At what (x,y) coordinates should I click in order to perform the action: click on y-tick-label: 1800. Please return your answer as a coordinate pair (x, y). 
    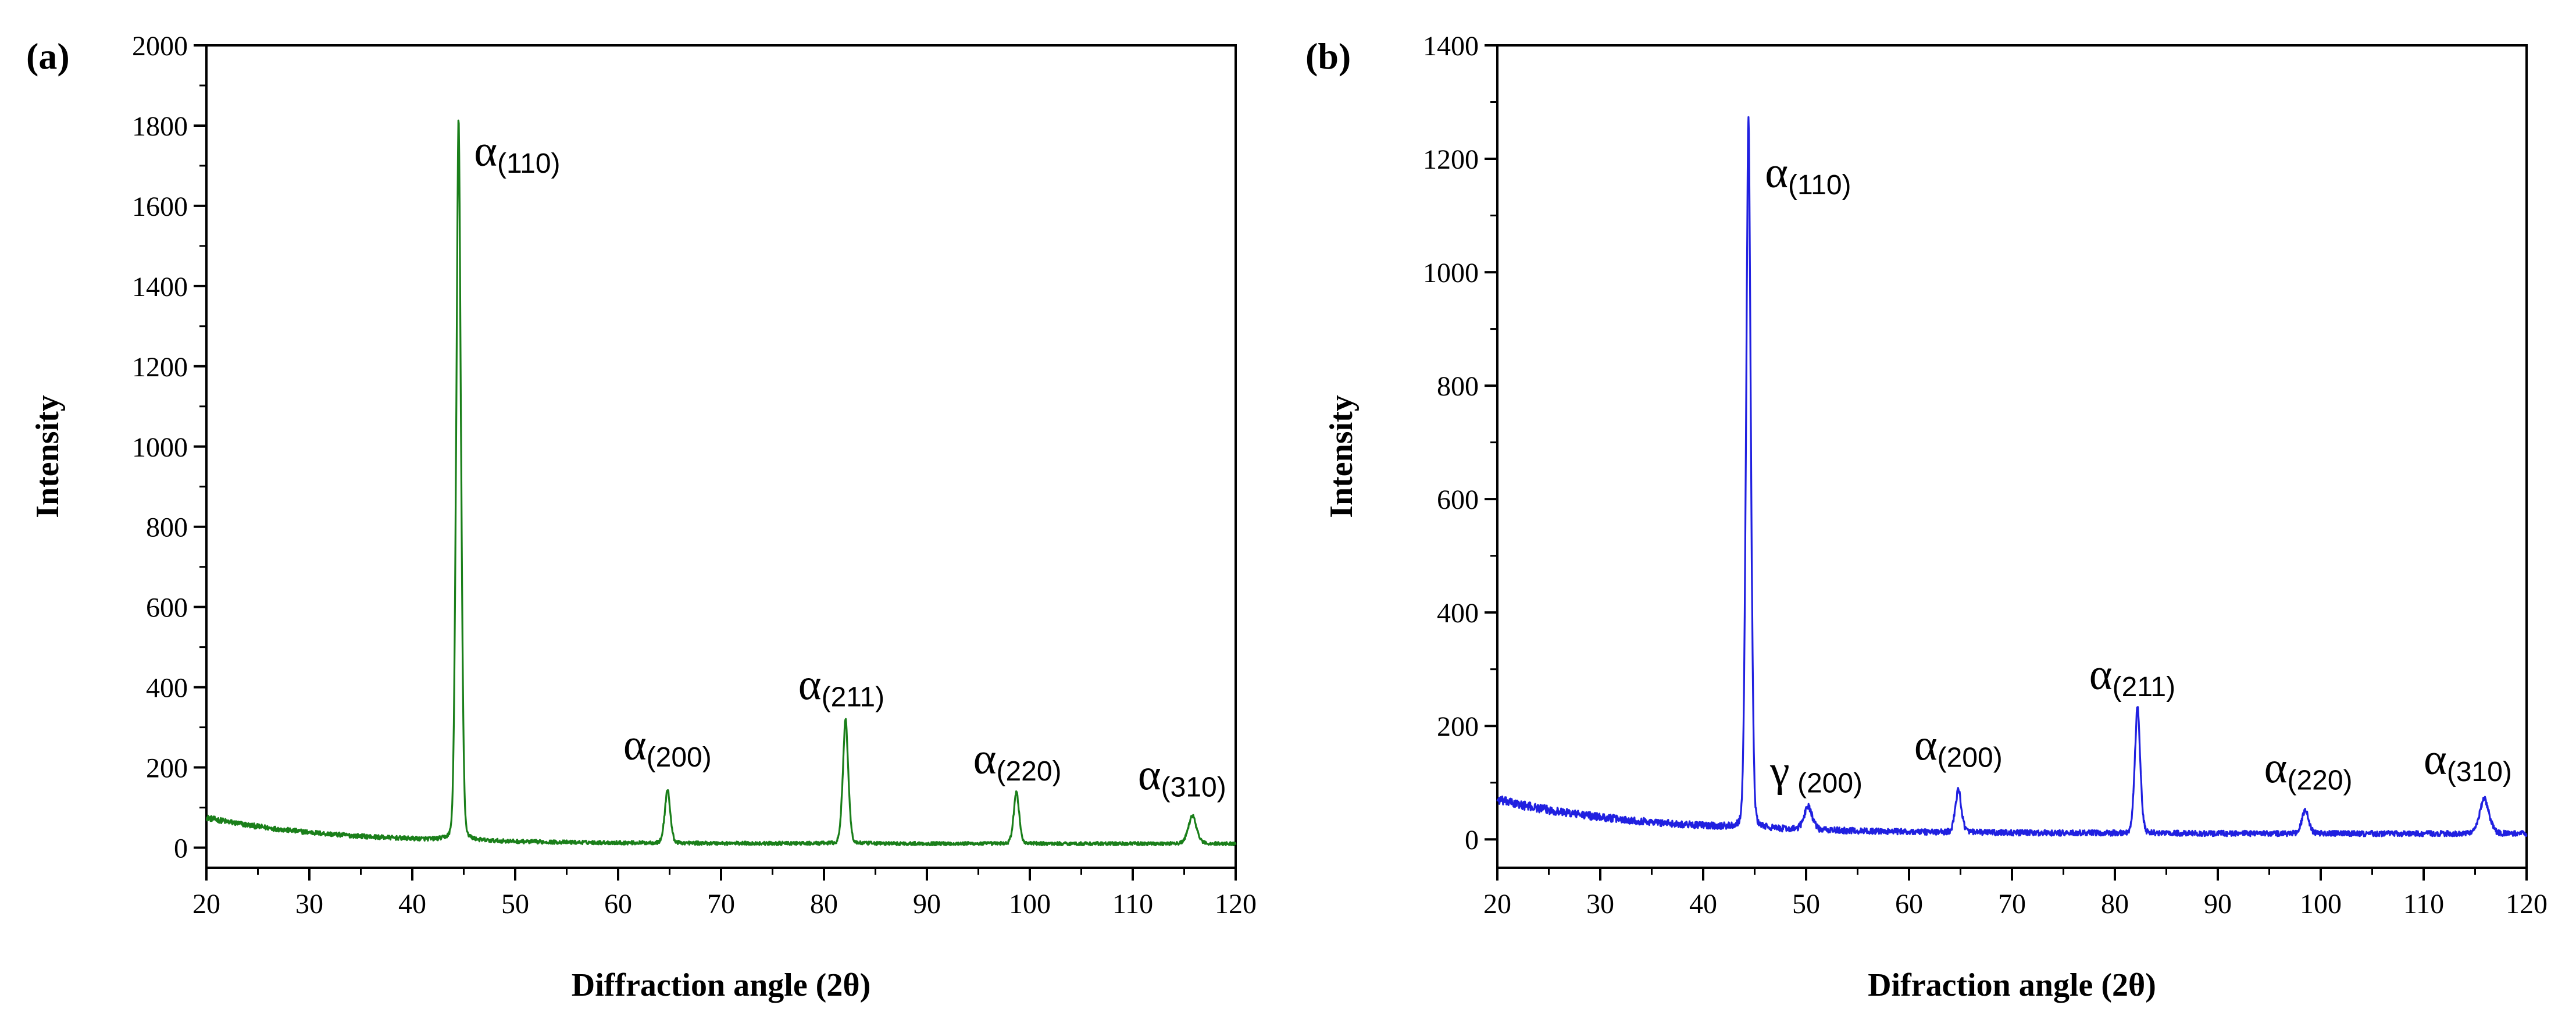
    Looking at the image, I should click on (160, 126).